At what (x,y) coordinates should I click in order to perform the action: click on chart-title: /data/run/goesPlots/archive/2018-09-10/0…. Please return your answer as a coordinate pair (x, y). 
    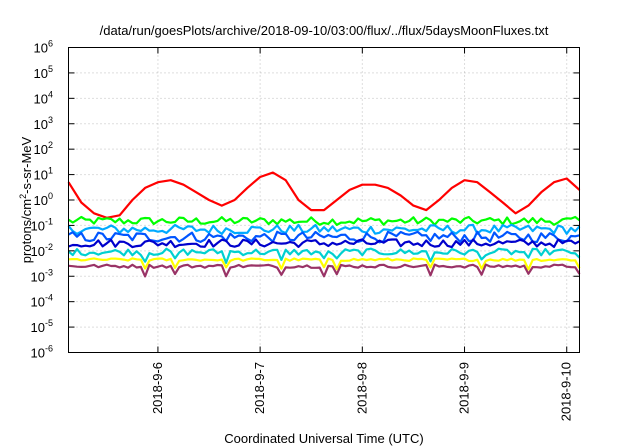
    Looking at the image, I should click on (324, 30).